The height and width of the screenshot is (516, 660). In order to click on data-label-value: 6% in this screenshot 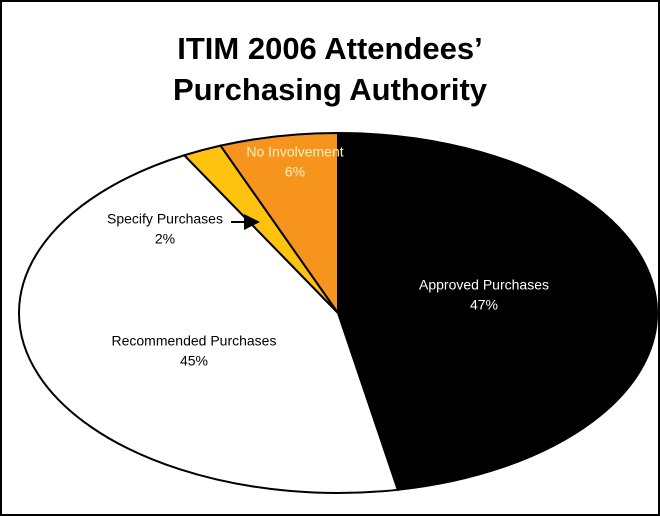, I will do `click(295, 172)`.